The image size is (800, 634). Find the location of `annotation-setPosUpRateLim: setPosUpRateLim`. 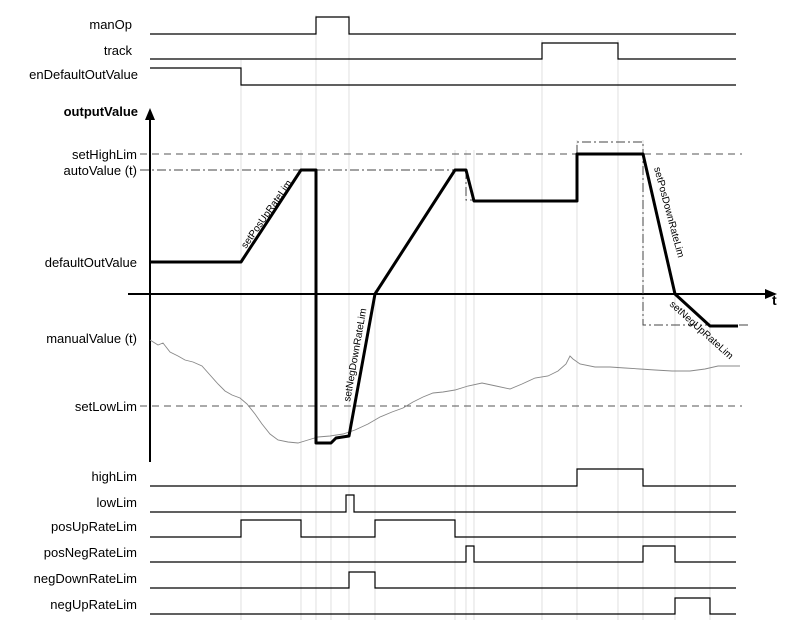

annotation-setPosUpRateLim: setPosUpRateLim is located at coordinates (266, 214).